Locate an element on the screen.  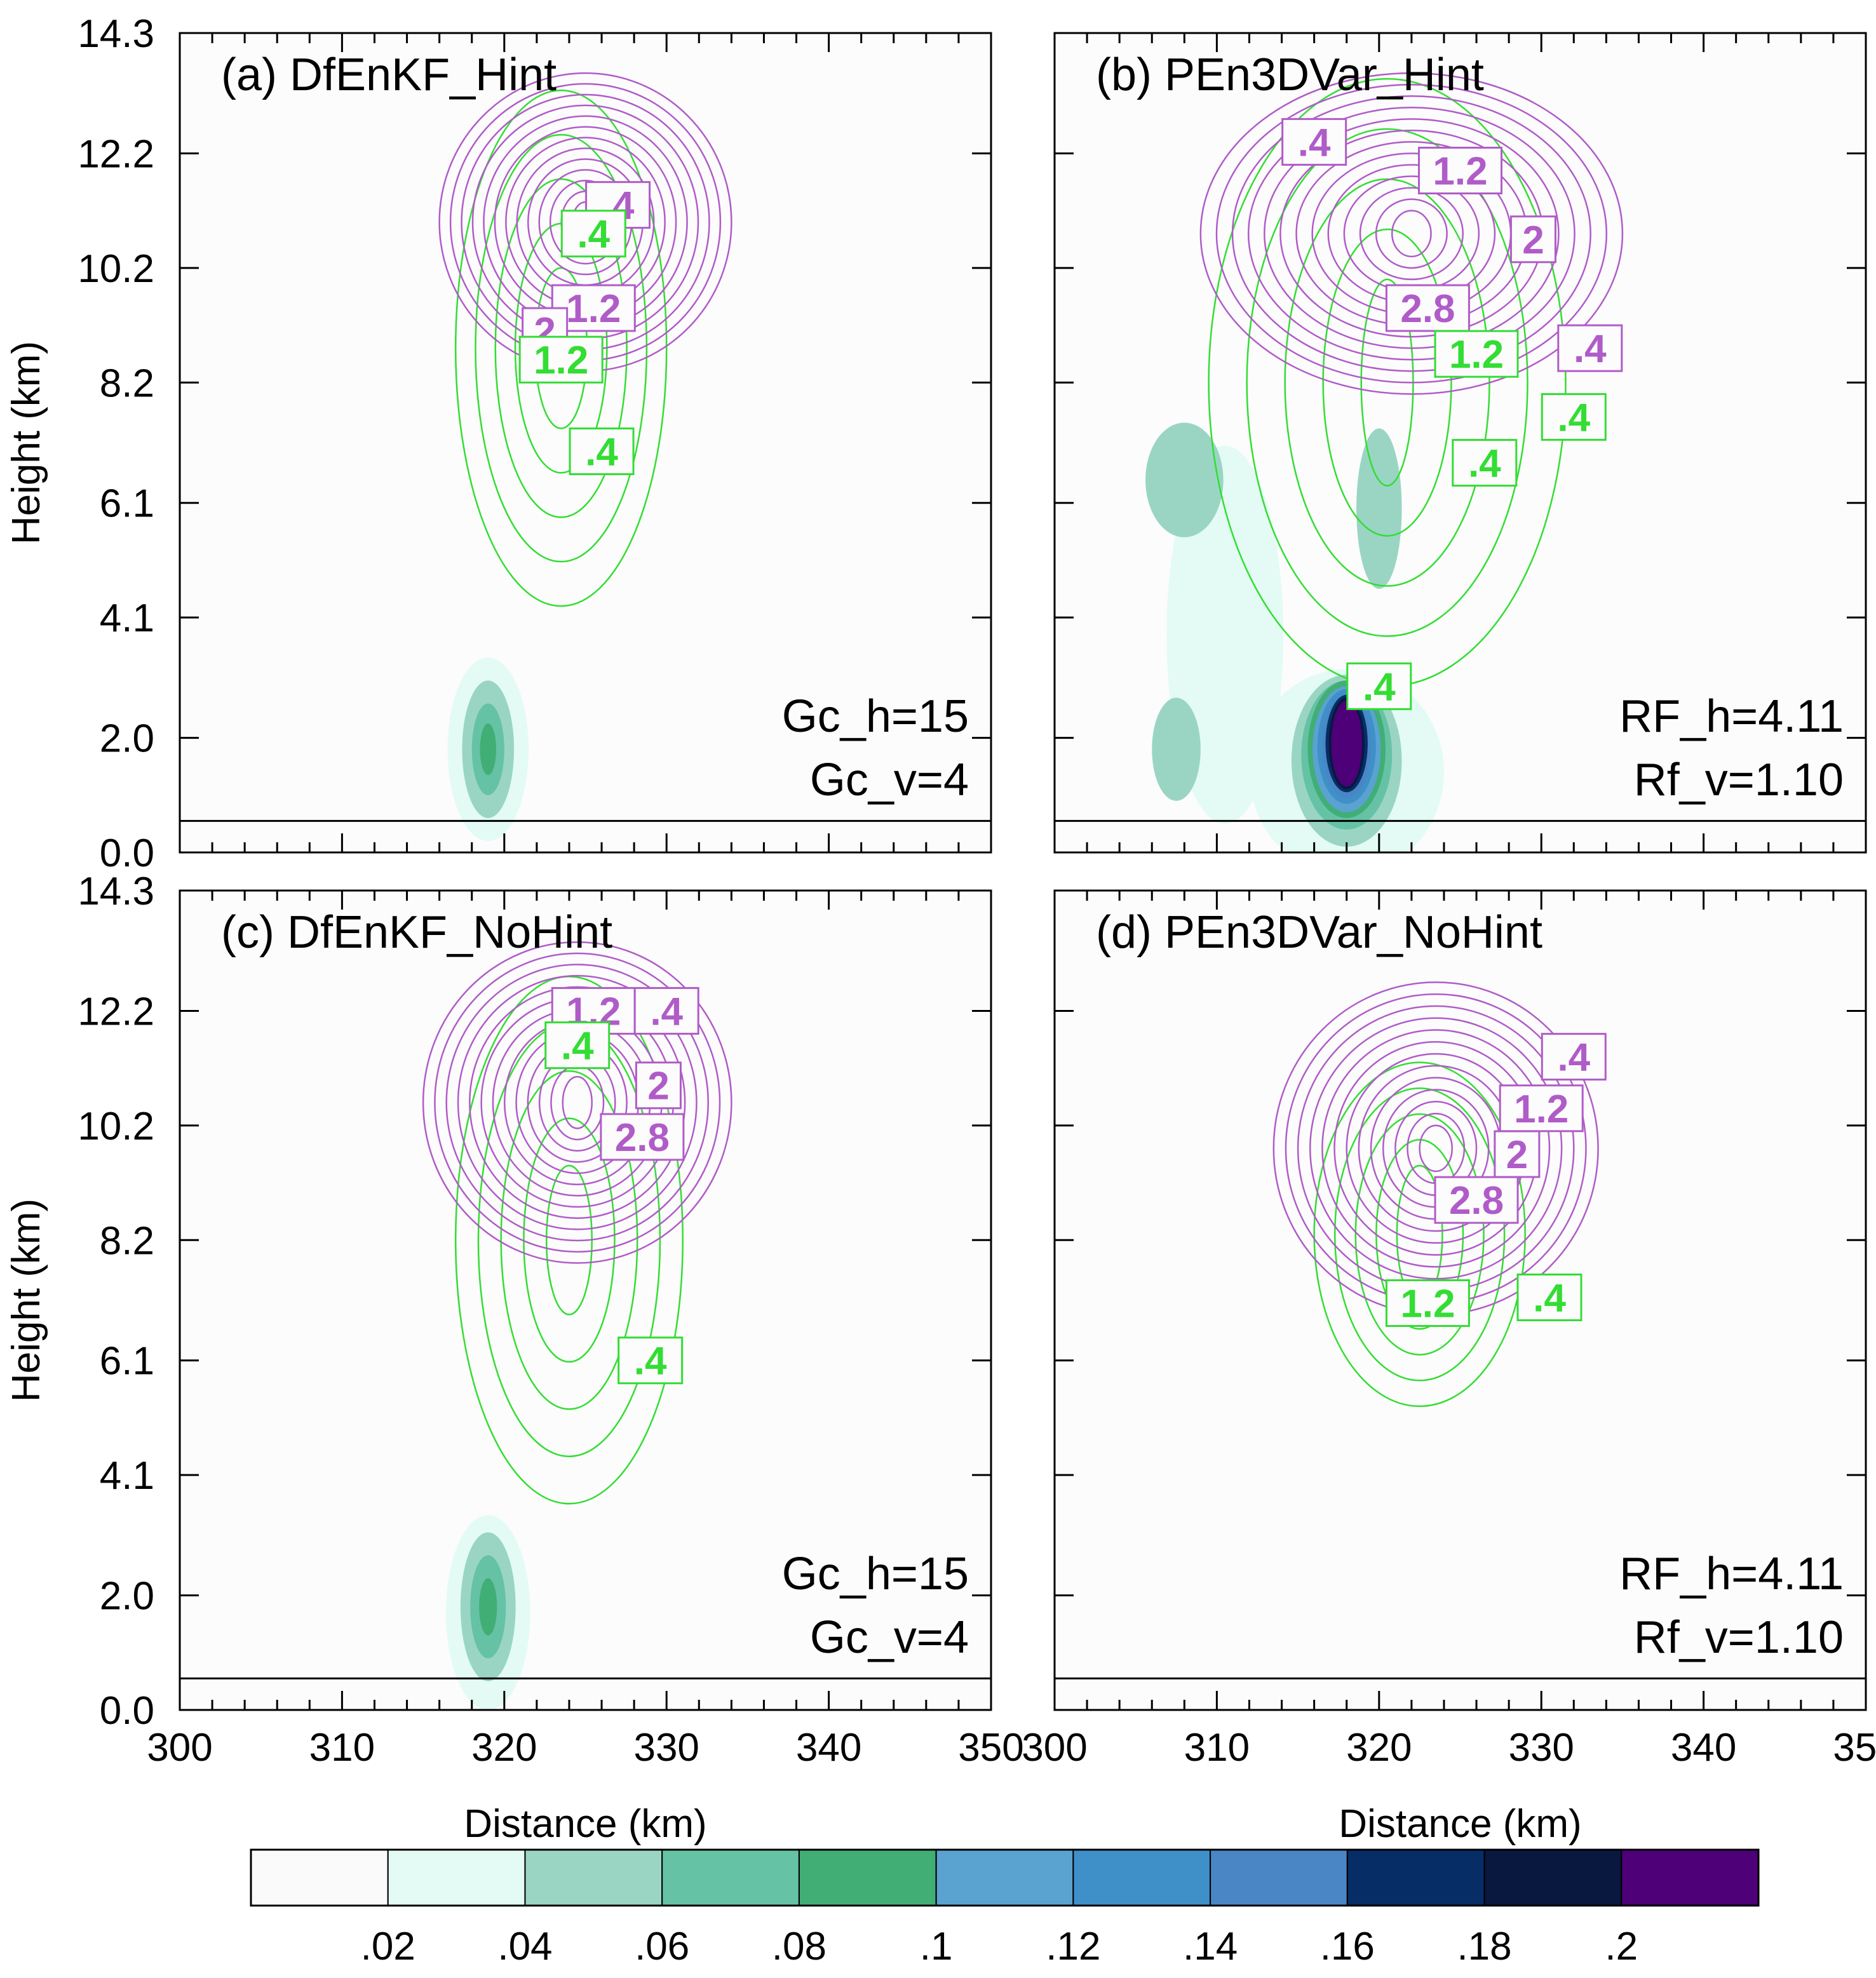
y-tick-label: 0.0 is located at coordinates (127, 1711).